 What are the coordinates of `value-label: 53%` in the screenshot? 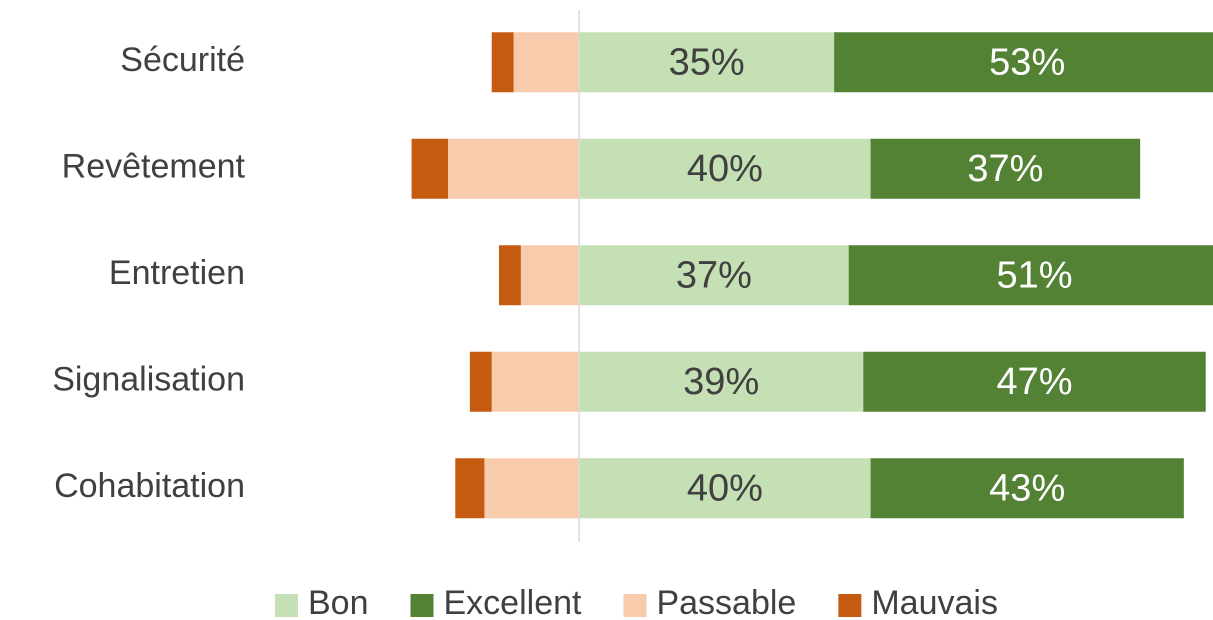 It's located at (1027, 62).